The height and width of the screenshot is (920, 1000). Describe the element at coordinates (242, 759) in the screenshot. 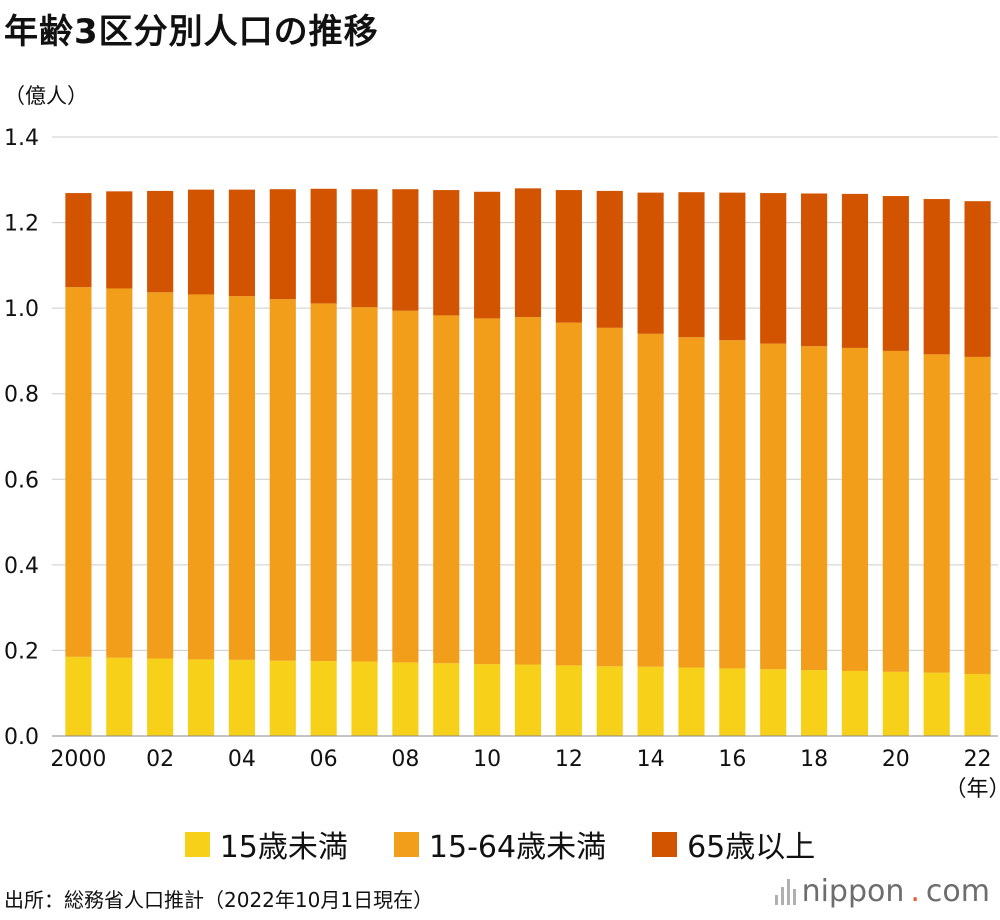

I see `x-tick-label: 04` at that location.